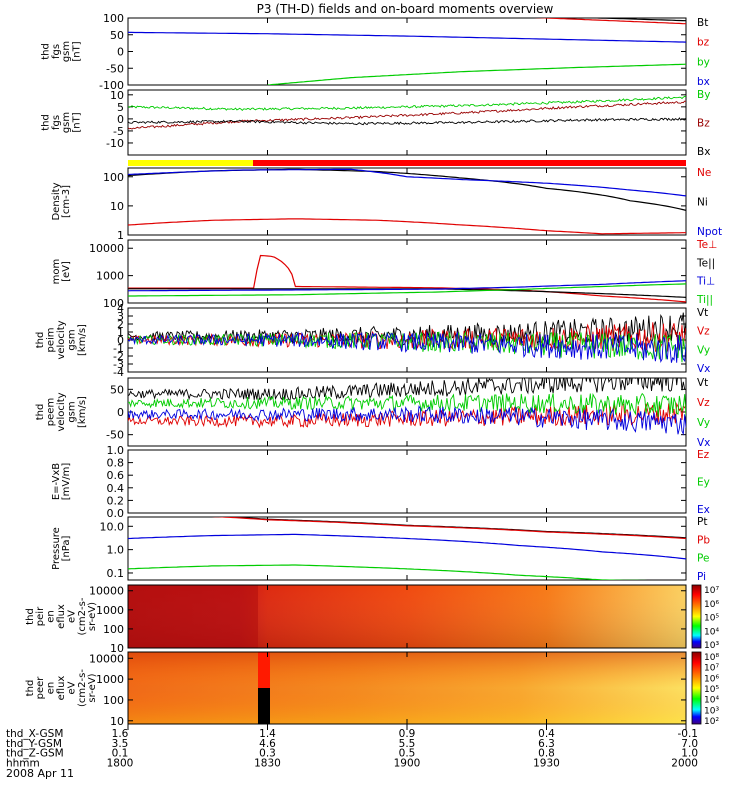 The height and width of the screenshot is (800, 750). I want to click on panel-density-ytick-label: 100, so click(113, 177).